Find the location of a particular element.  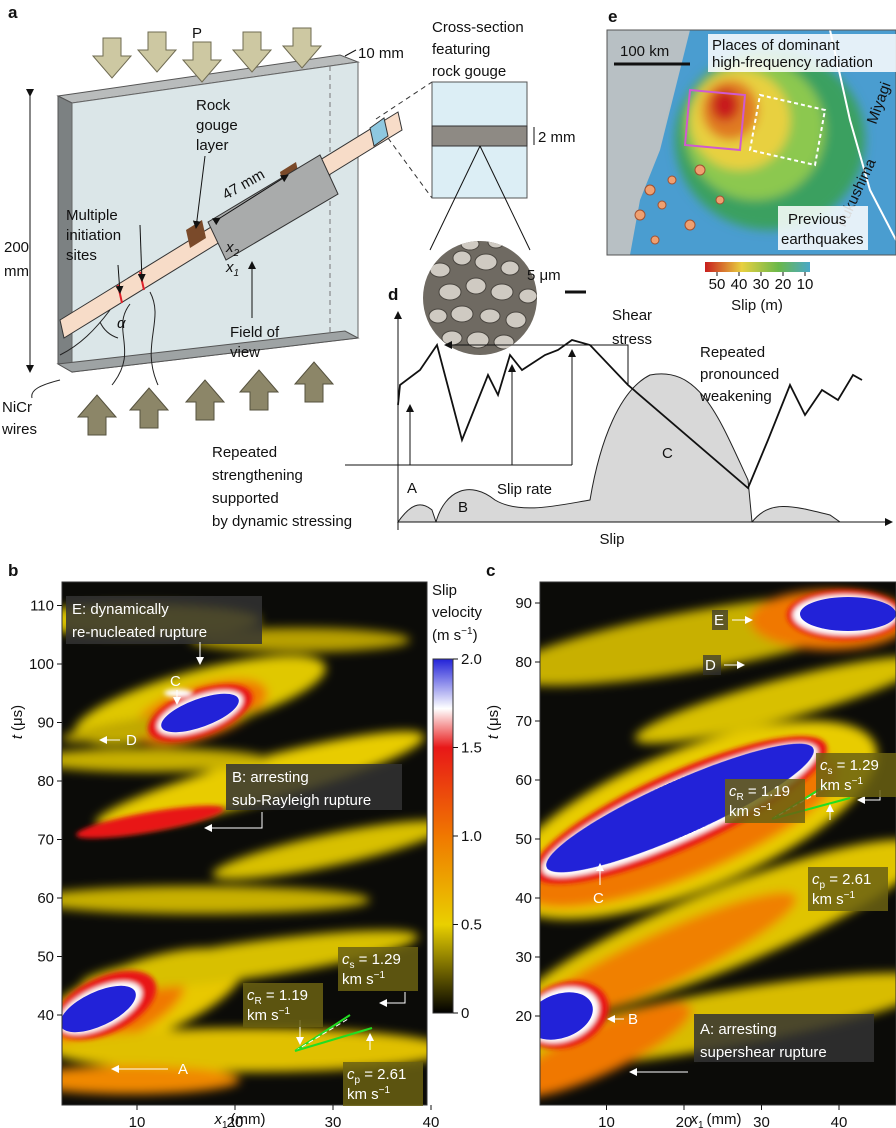

panel-label: e is located at coordinates (612, 16).